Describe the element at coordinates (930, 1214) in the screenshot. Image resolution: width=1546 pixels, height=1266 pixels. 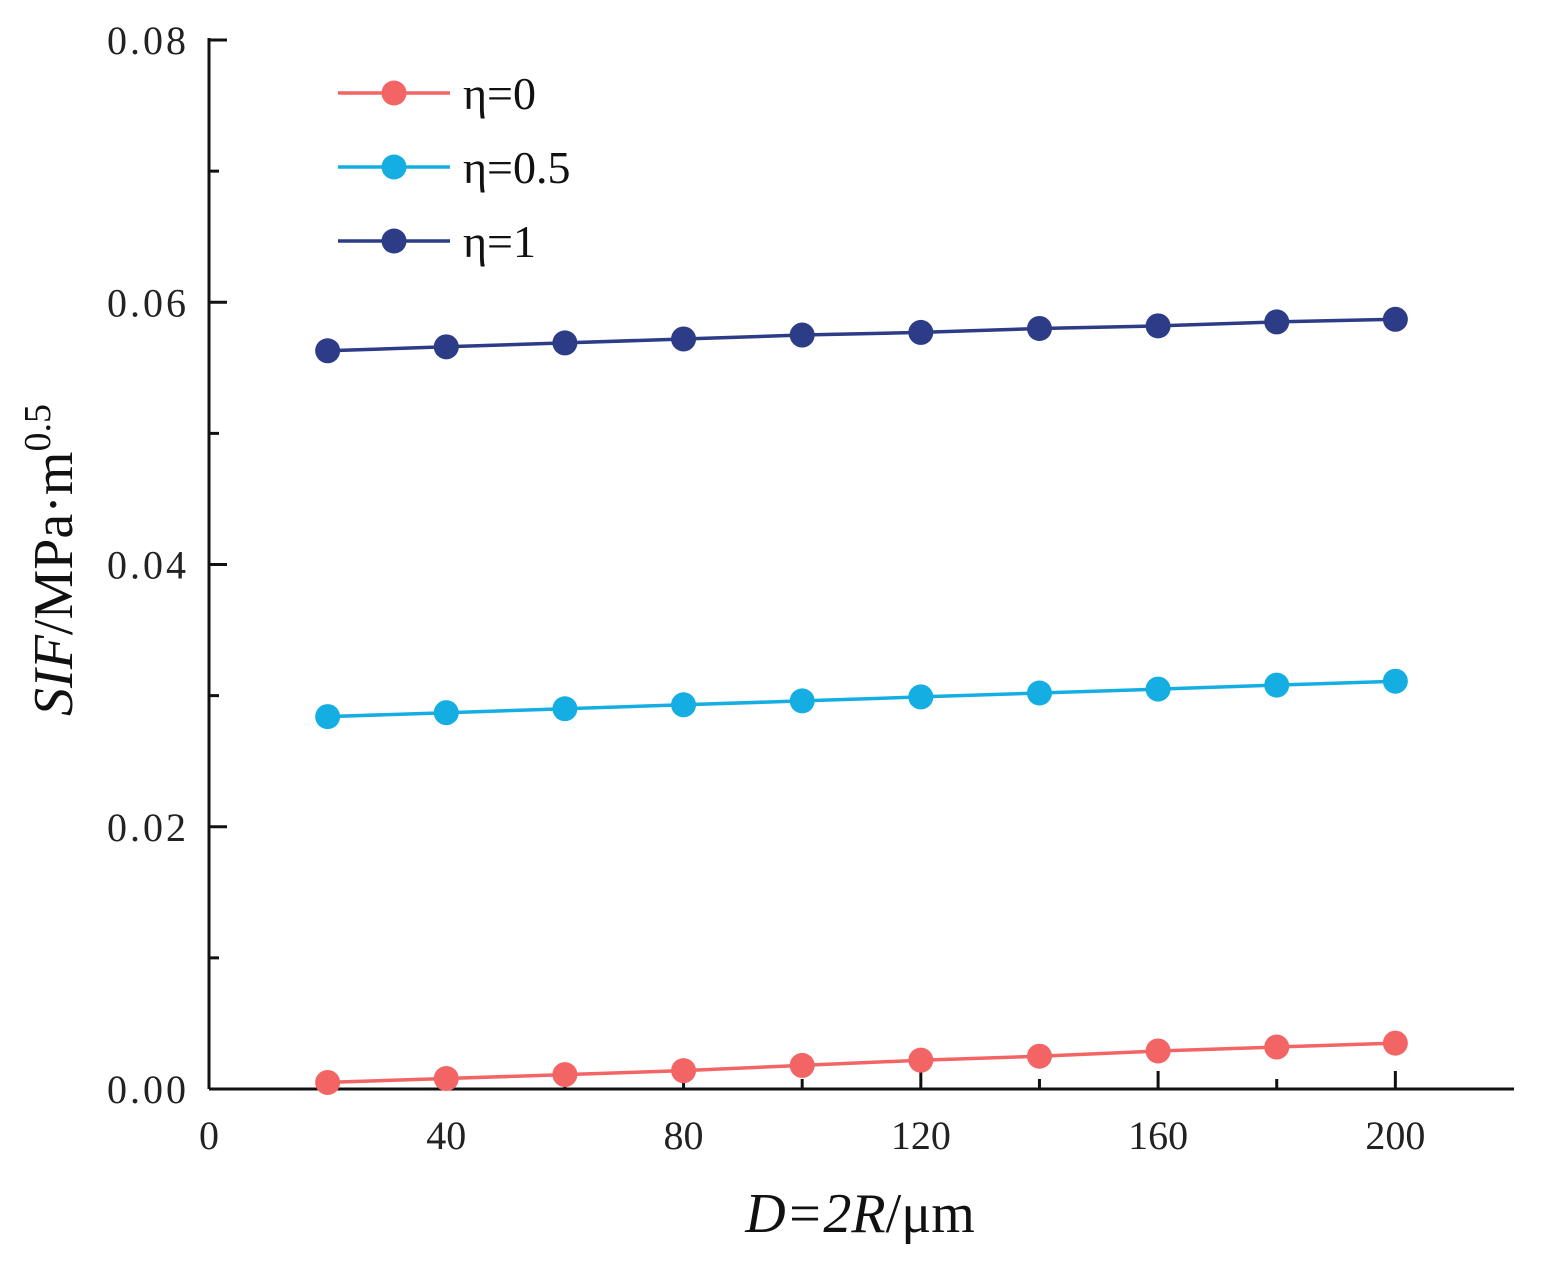
I see `x-axis-title-unit: /μm` at that location.